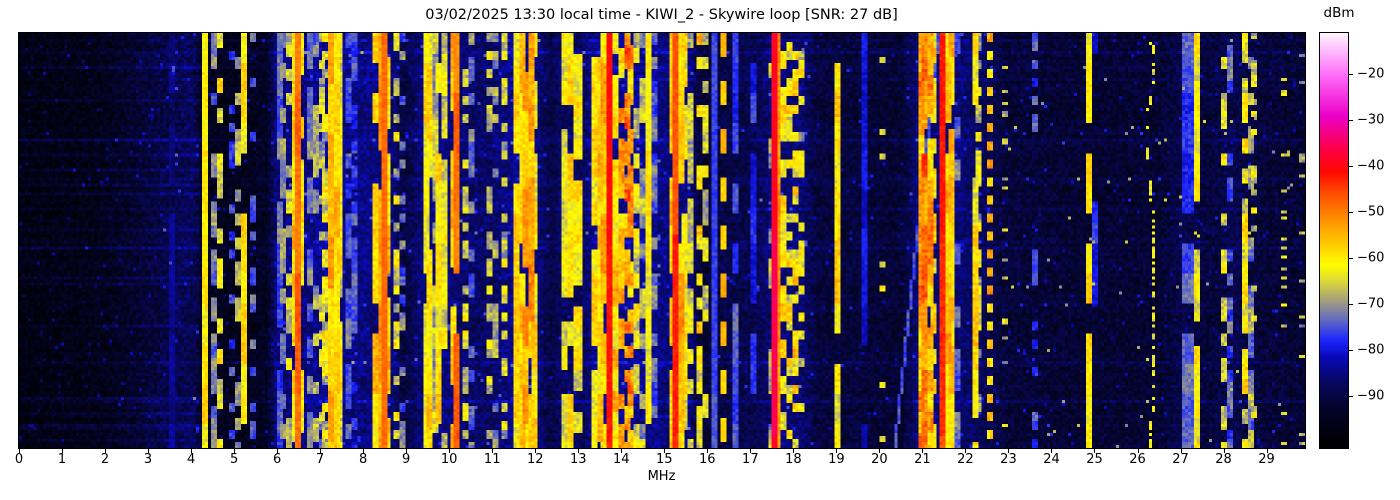 This screenshot has height=500, width=1400. I want to click on x-tick-label: 23, so click(1008, 459).